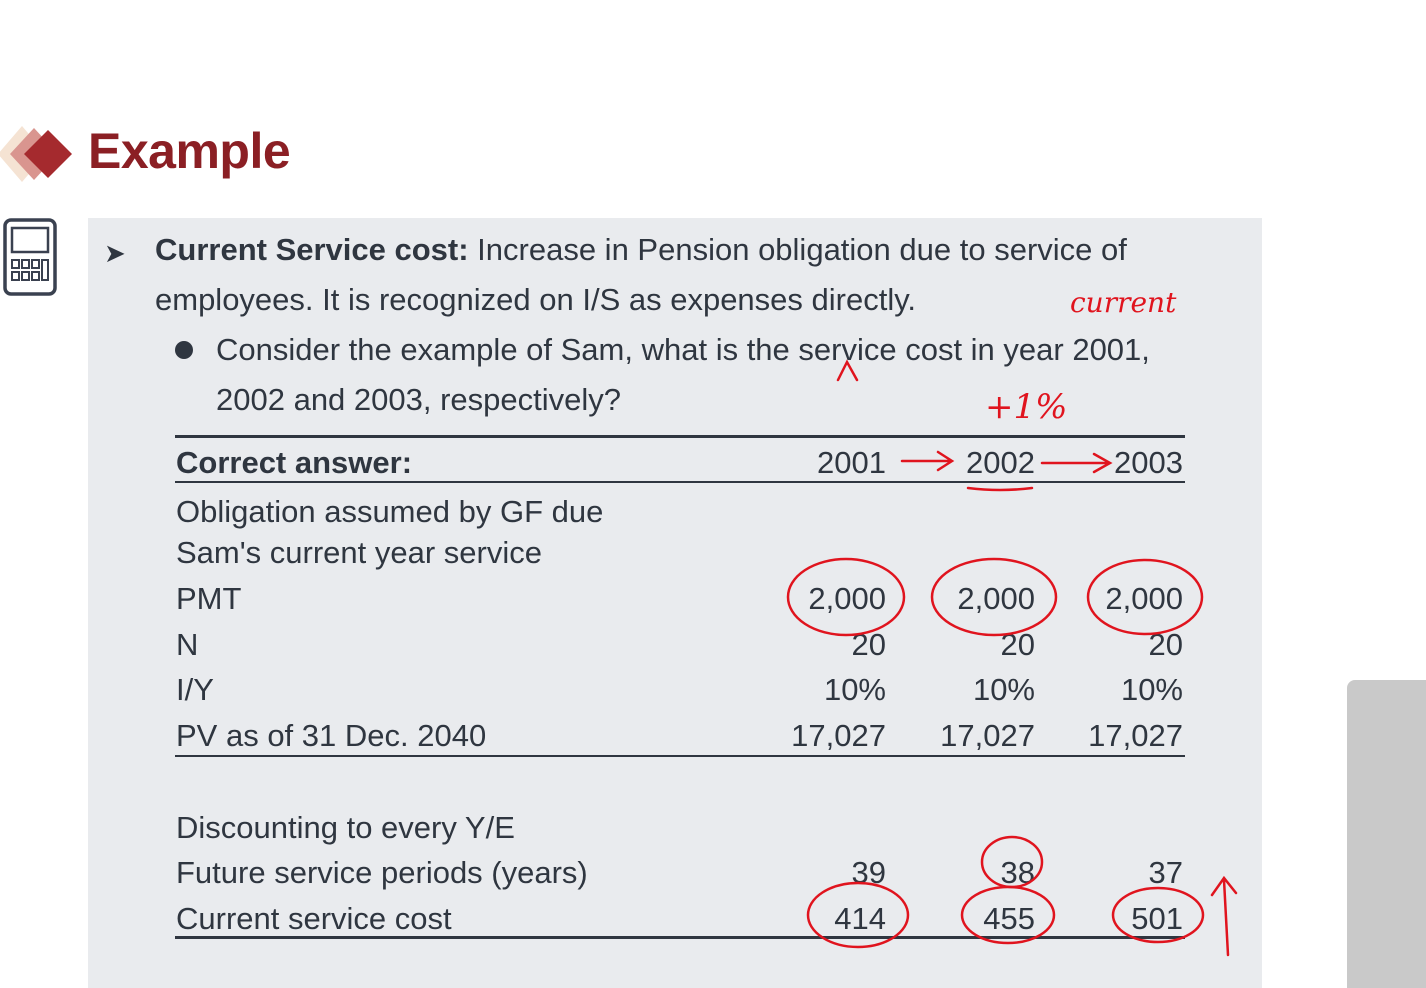  What do you see at coordinates (1026, 407) in the screenshot?
I see `annotation-plus-1pct: +1%` at bounding box center [1026, 407].